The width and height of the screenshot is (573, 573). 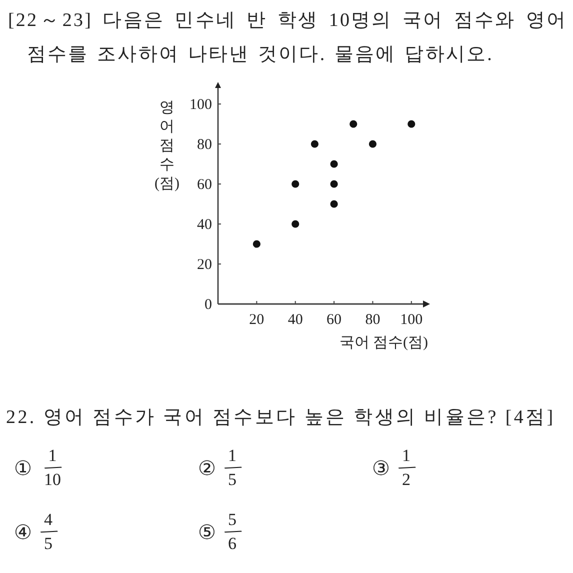 I want to click on y-axis-title: 영어 점수(점), so click(x=167, y=146).